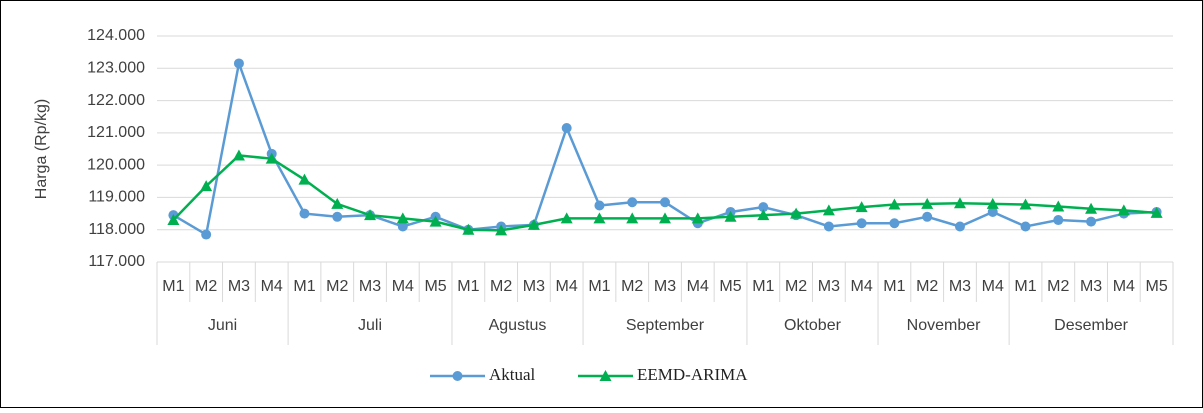 Image resolution: width=1203 pixels, height=413 pixels. Describe the element at coordinates (116, 68) in the screenshot. I see `y-tick-label: 123.000` at that location.